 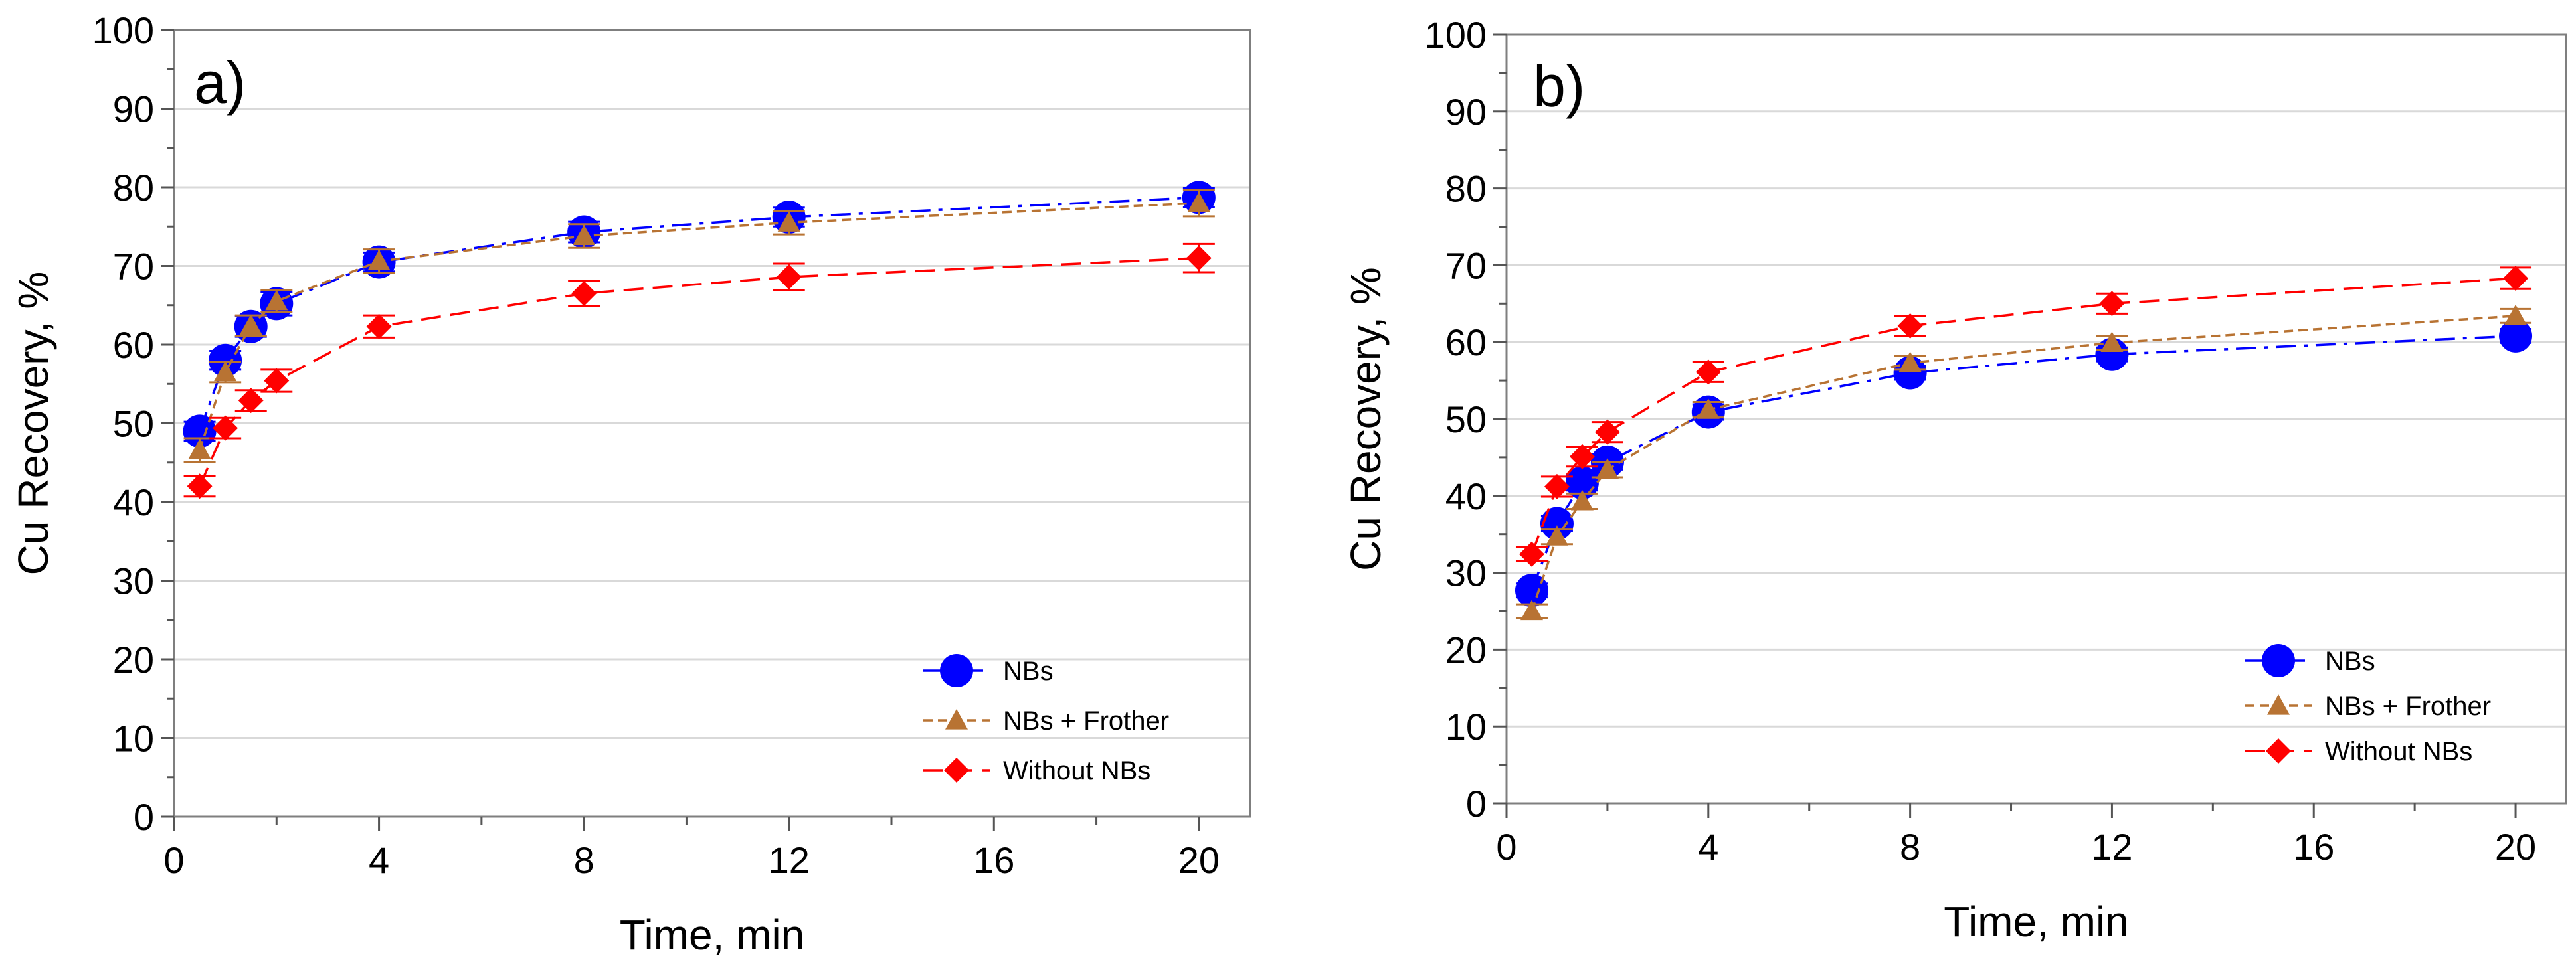 I want to click on series-nbs, so click(x=699, y=314).